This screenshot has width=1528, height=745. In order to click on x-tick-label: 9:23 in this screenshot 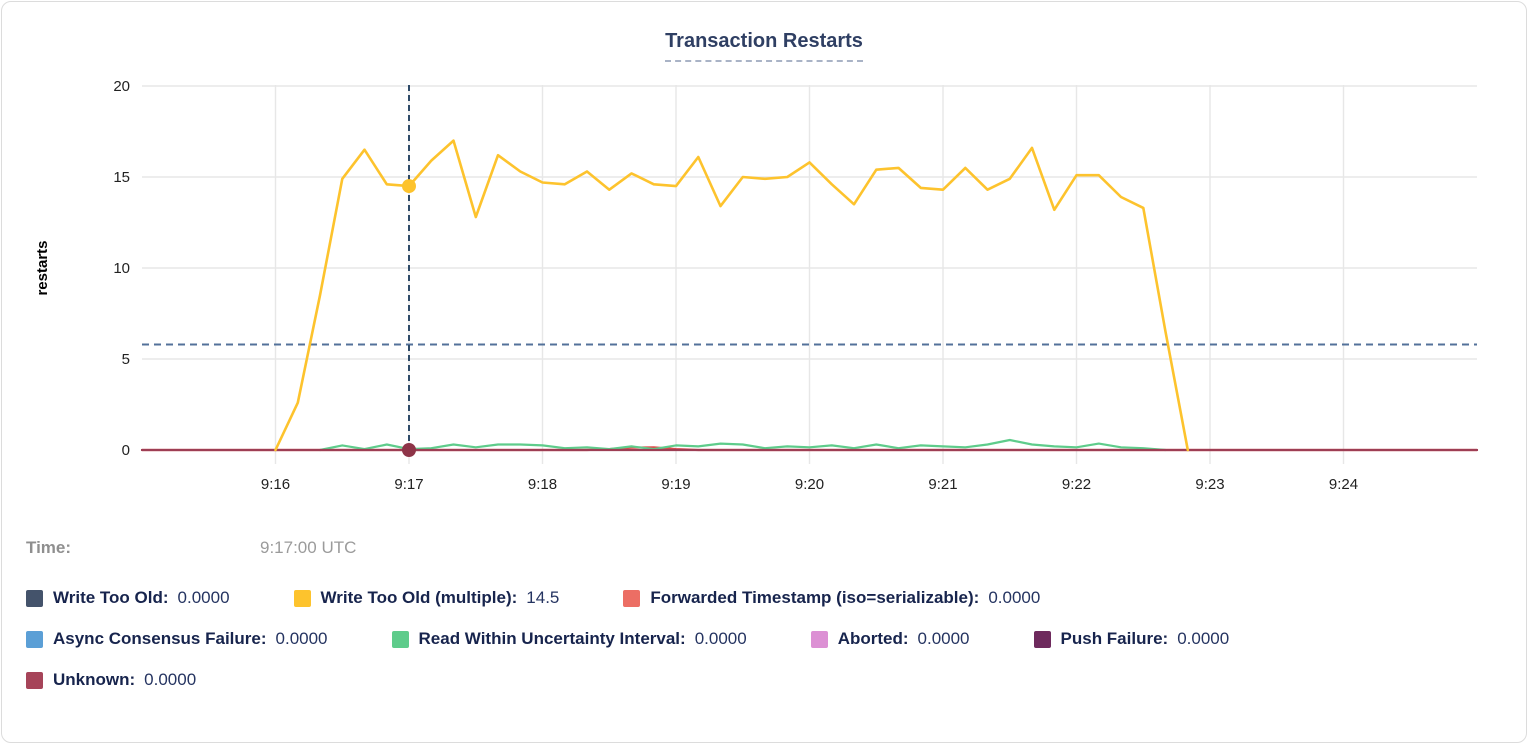, I will do `click(1209, 484)`.